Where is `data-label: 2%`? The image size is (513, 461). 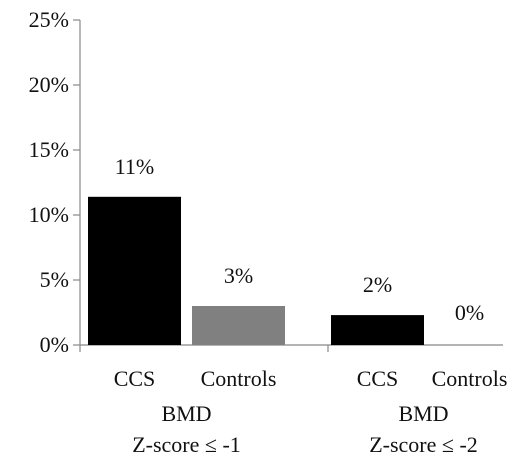
data-label: 2% is located at coordinates (377, 284).